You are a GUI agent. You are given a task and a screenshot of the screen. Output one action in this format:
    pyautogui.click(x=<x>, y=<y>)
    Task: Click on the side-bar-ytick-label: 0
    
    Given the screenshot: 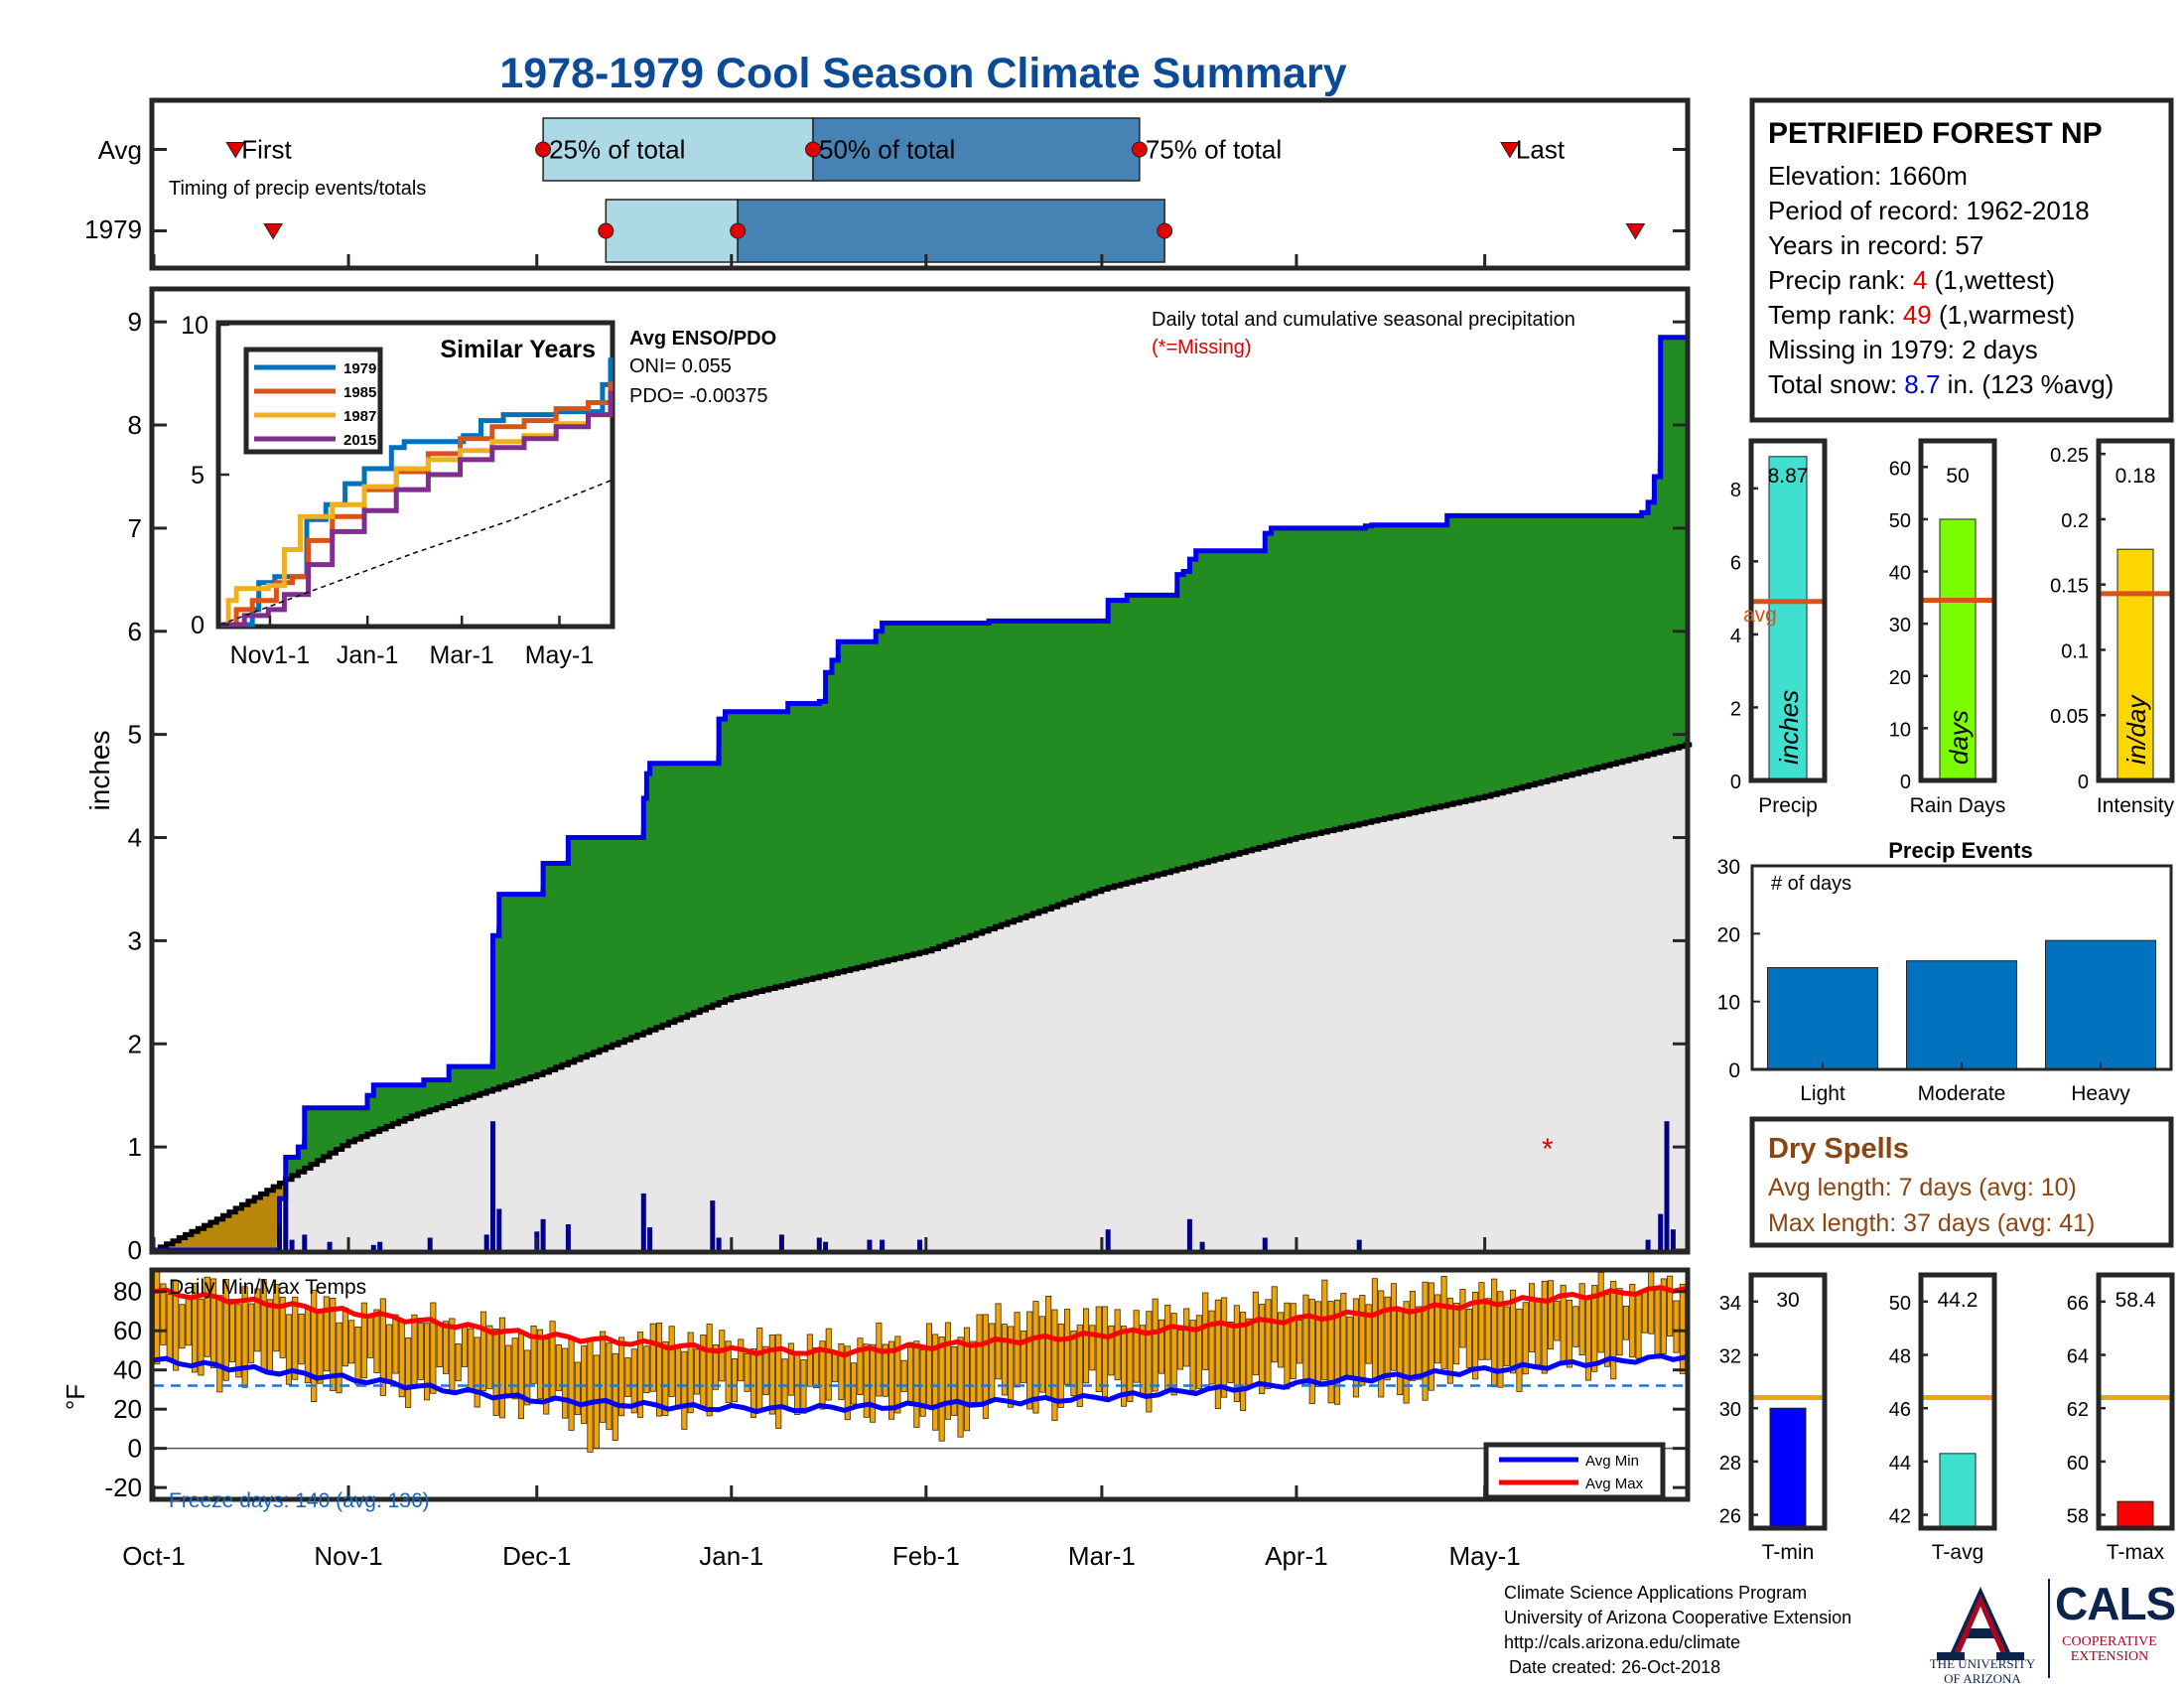 What is the action you would take?
    pyautogui.click(x=1905, y=782)
    